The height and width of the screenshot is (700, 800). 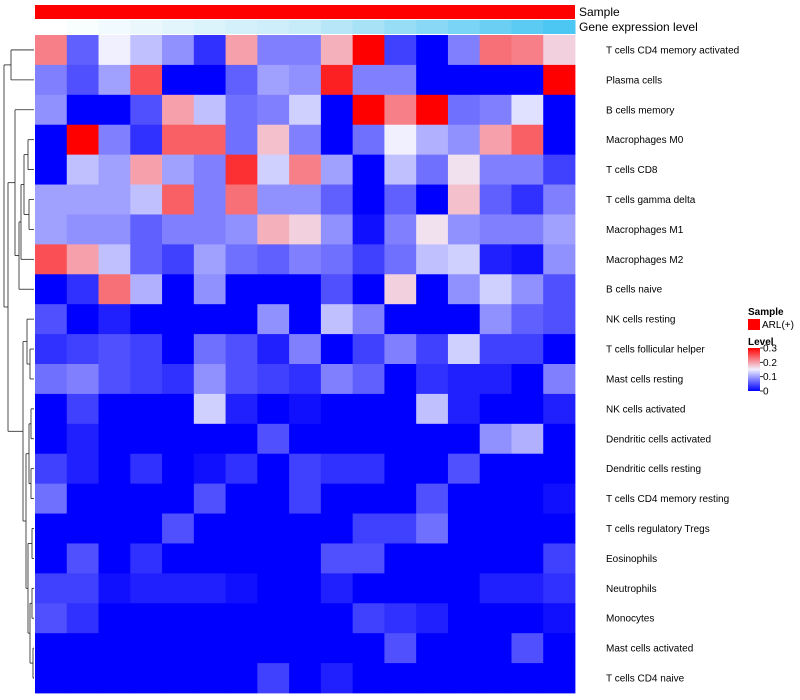 I want to click on row-label: Monocytes, so click(x=630, y=619).